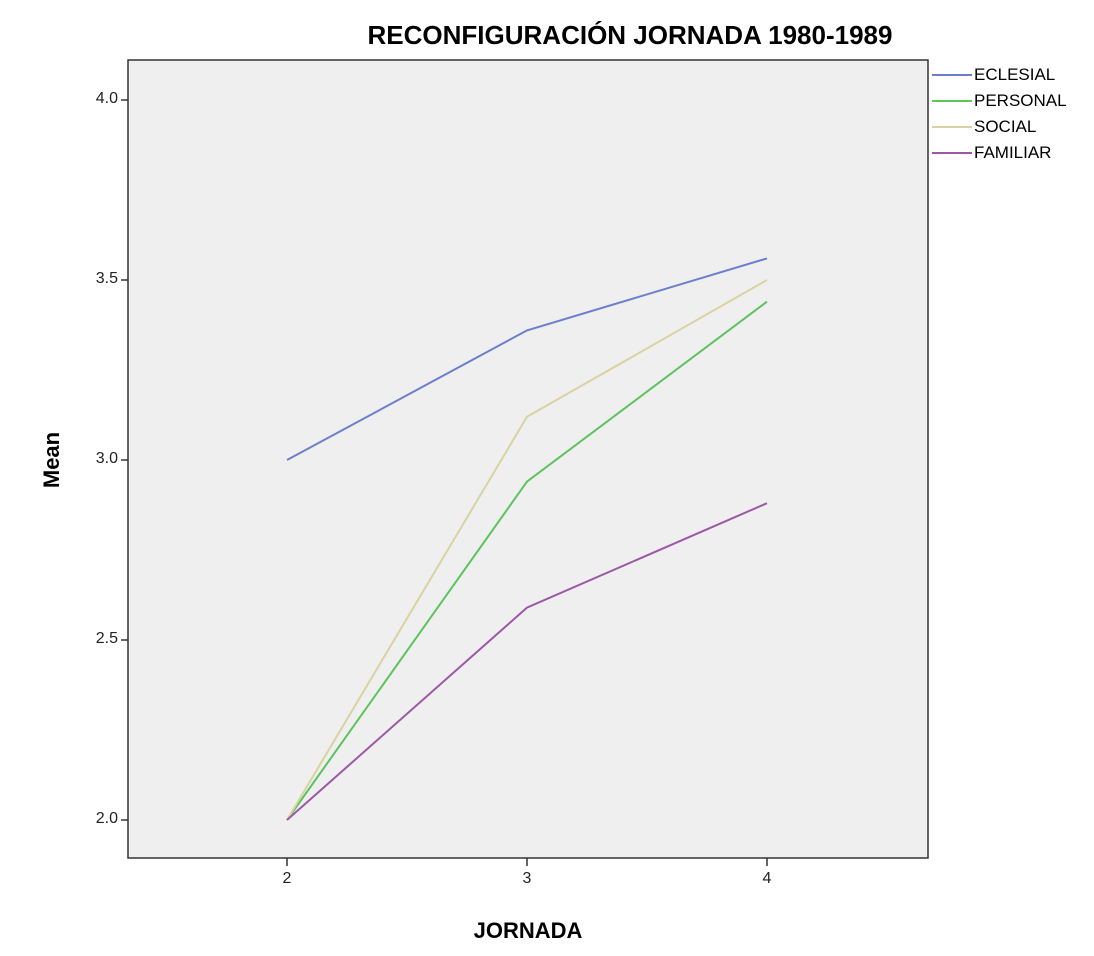  I want to click on y-tick-label: 3.5, so click(106, 278).